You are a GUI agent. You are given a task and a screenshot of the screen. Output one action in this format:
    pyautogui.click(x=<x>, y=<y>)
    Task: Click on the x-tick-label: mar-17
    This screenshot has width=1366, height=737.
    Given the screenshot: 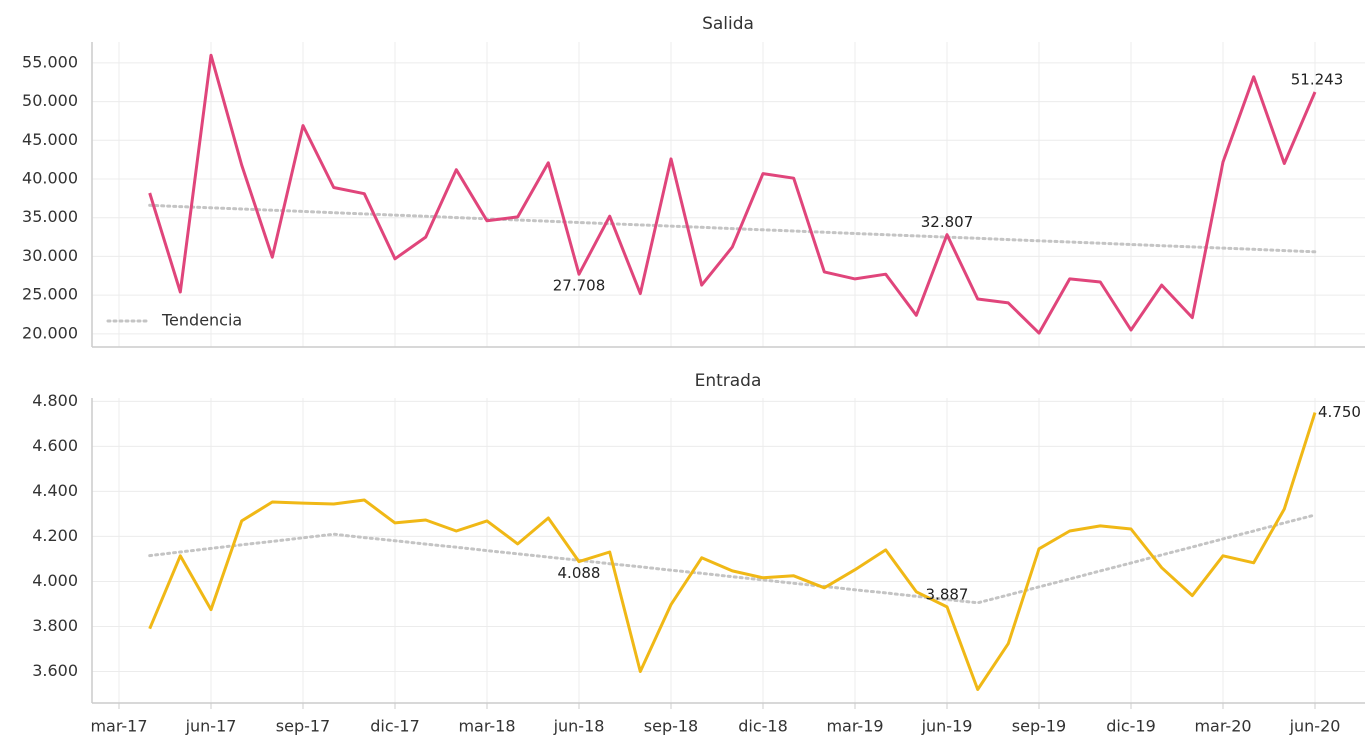 What is the action you would take?
    pyautogui.click(x=118, y=726)
    